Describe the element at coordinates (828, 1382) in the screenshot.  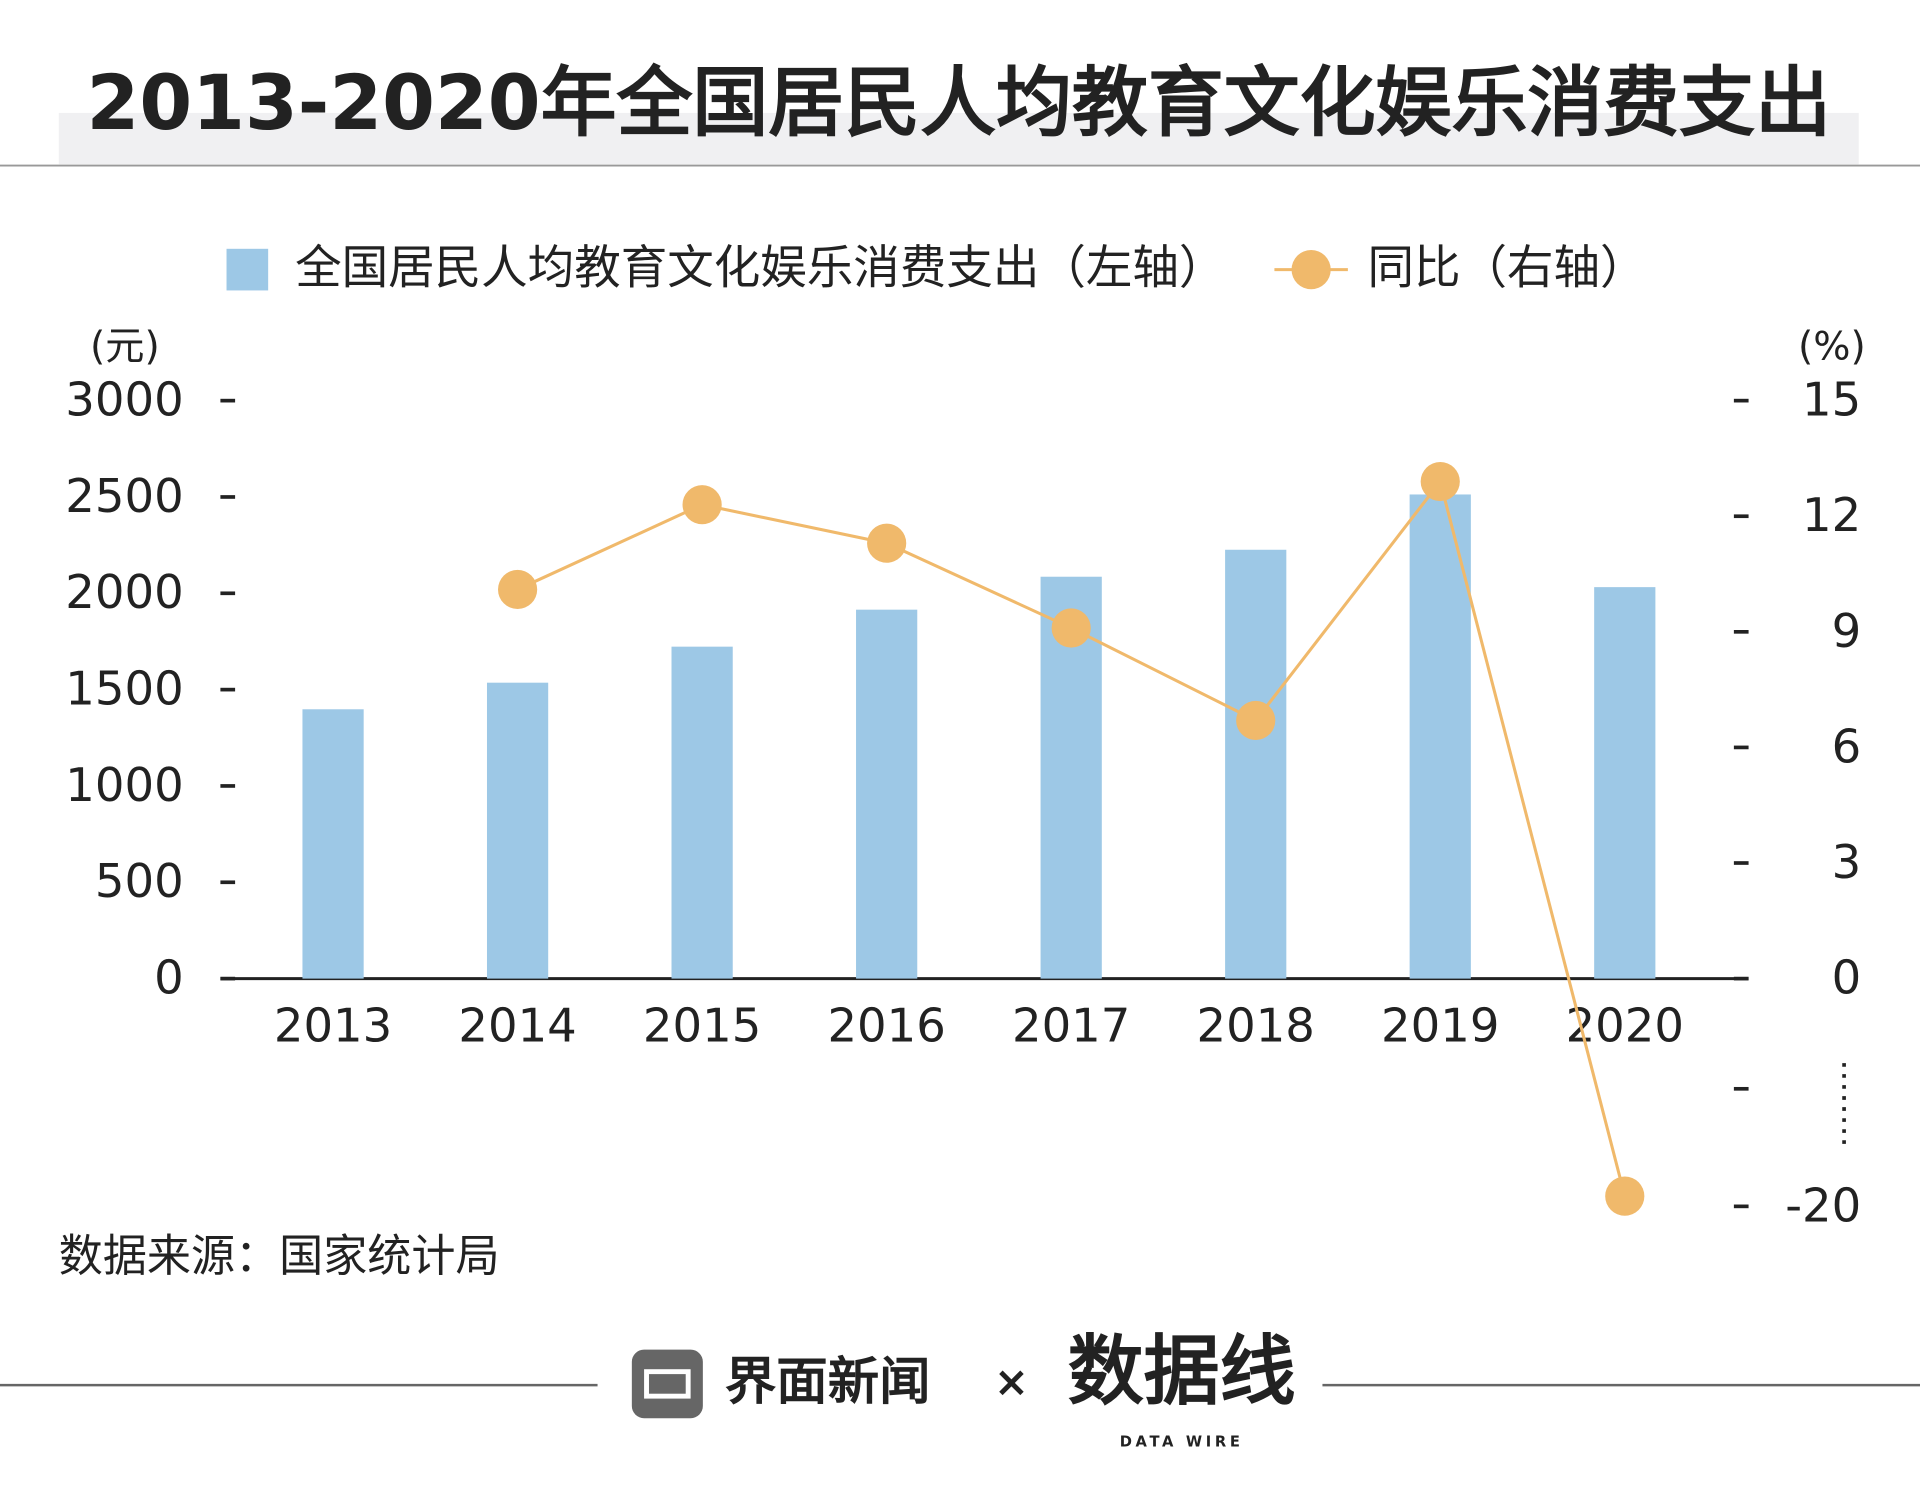
I see `brand: 界面新闻` at that location.